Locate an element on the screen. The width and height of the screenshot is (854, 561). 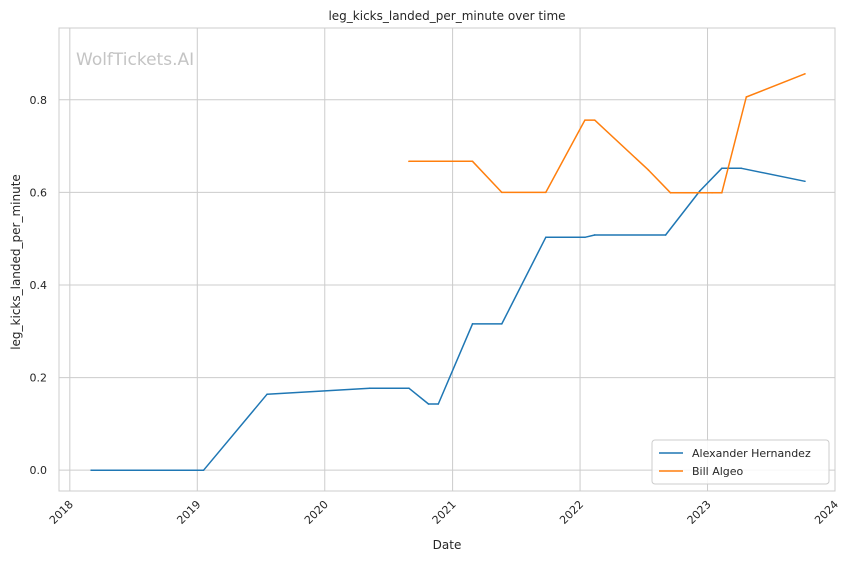
y-tick-label: 0.6 is located at coordinates (39, 192).